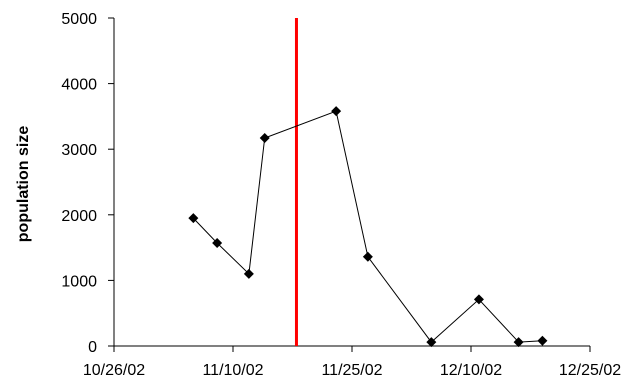 The width and height of the screenshot is (634, 389). What do you see at coordinates (114, 370) in the screenshot?
I see `x-tick-label: 10/26/02` at bounding box center [114, 370].